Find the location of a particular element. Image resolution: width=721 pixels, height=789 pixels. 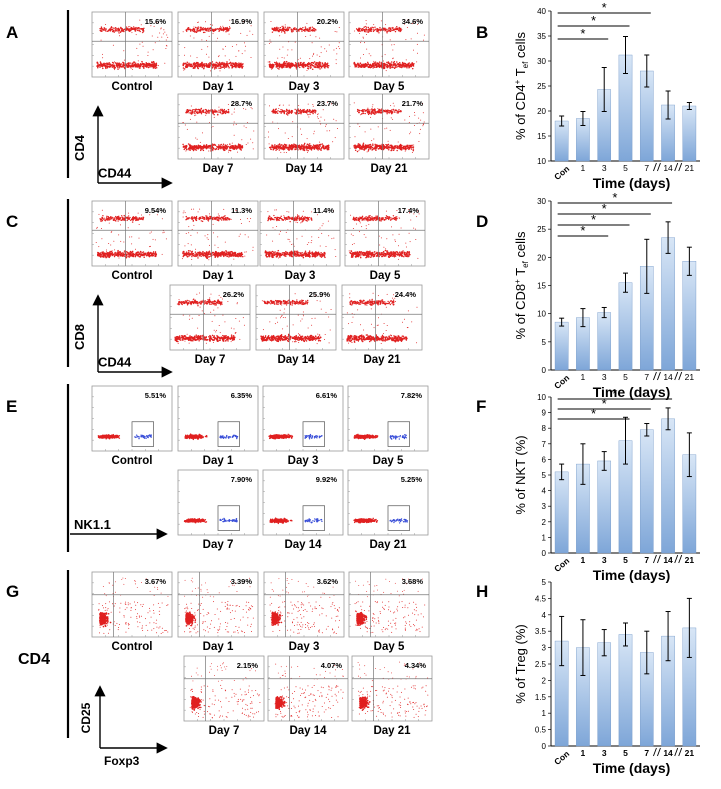

x-tick-label: 21 is located at coordinates (690, 168).